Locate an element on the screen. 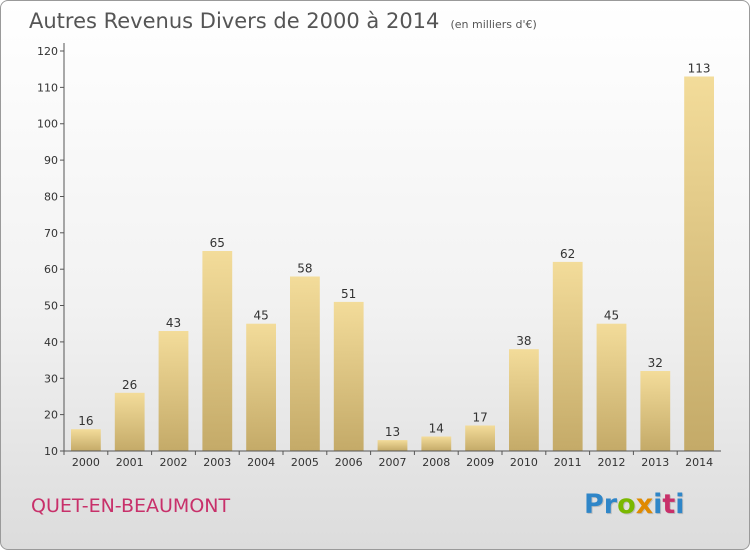 Image resolution: width=750 pixels, height=550 pixels. bar-2010 is located at coordinates (524, 400).